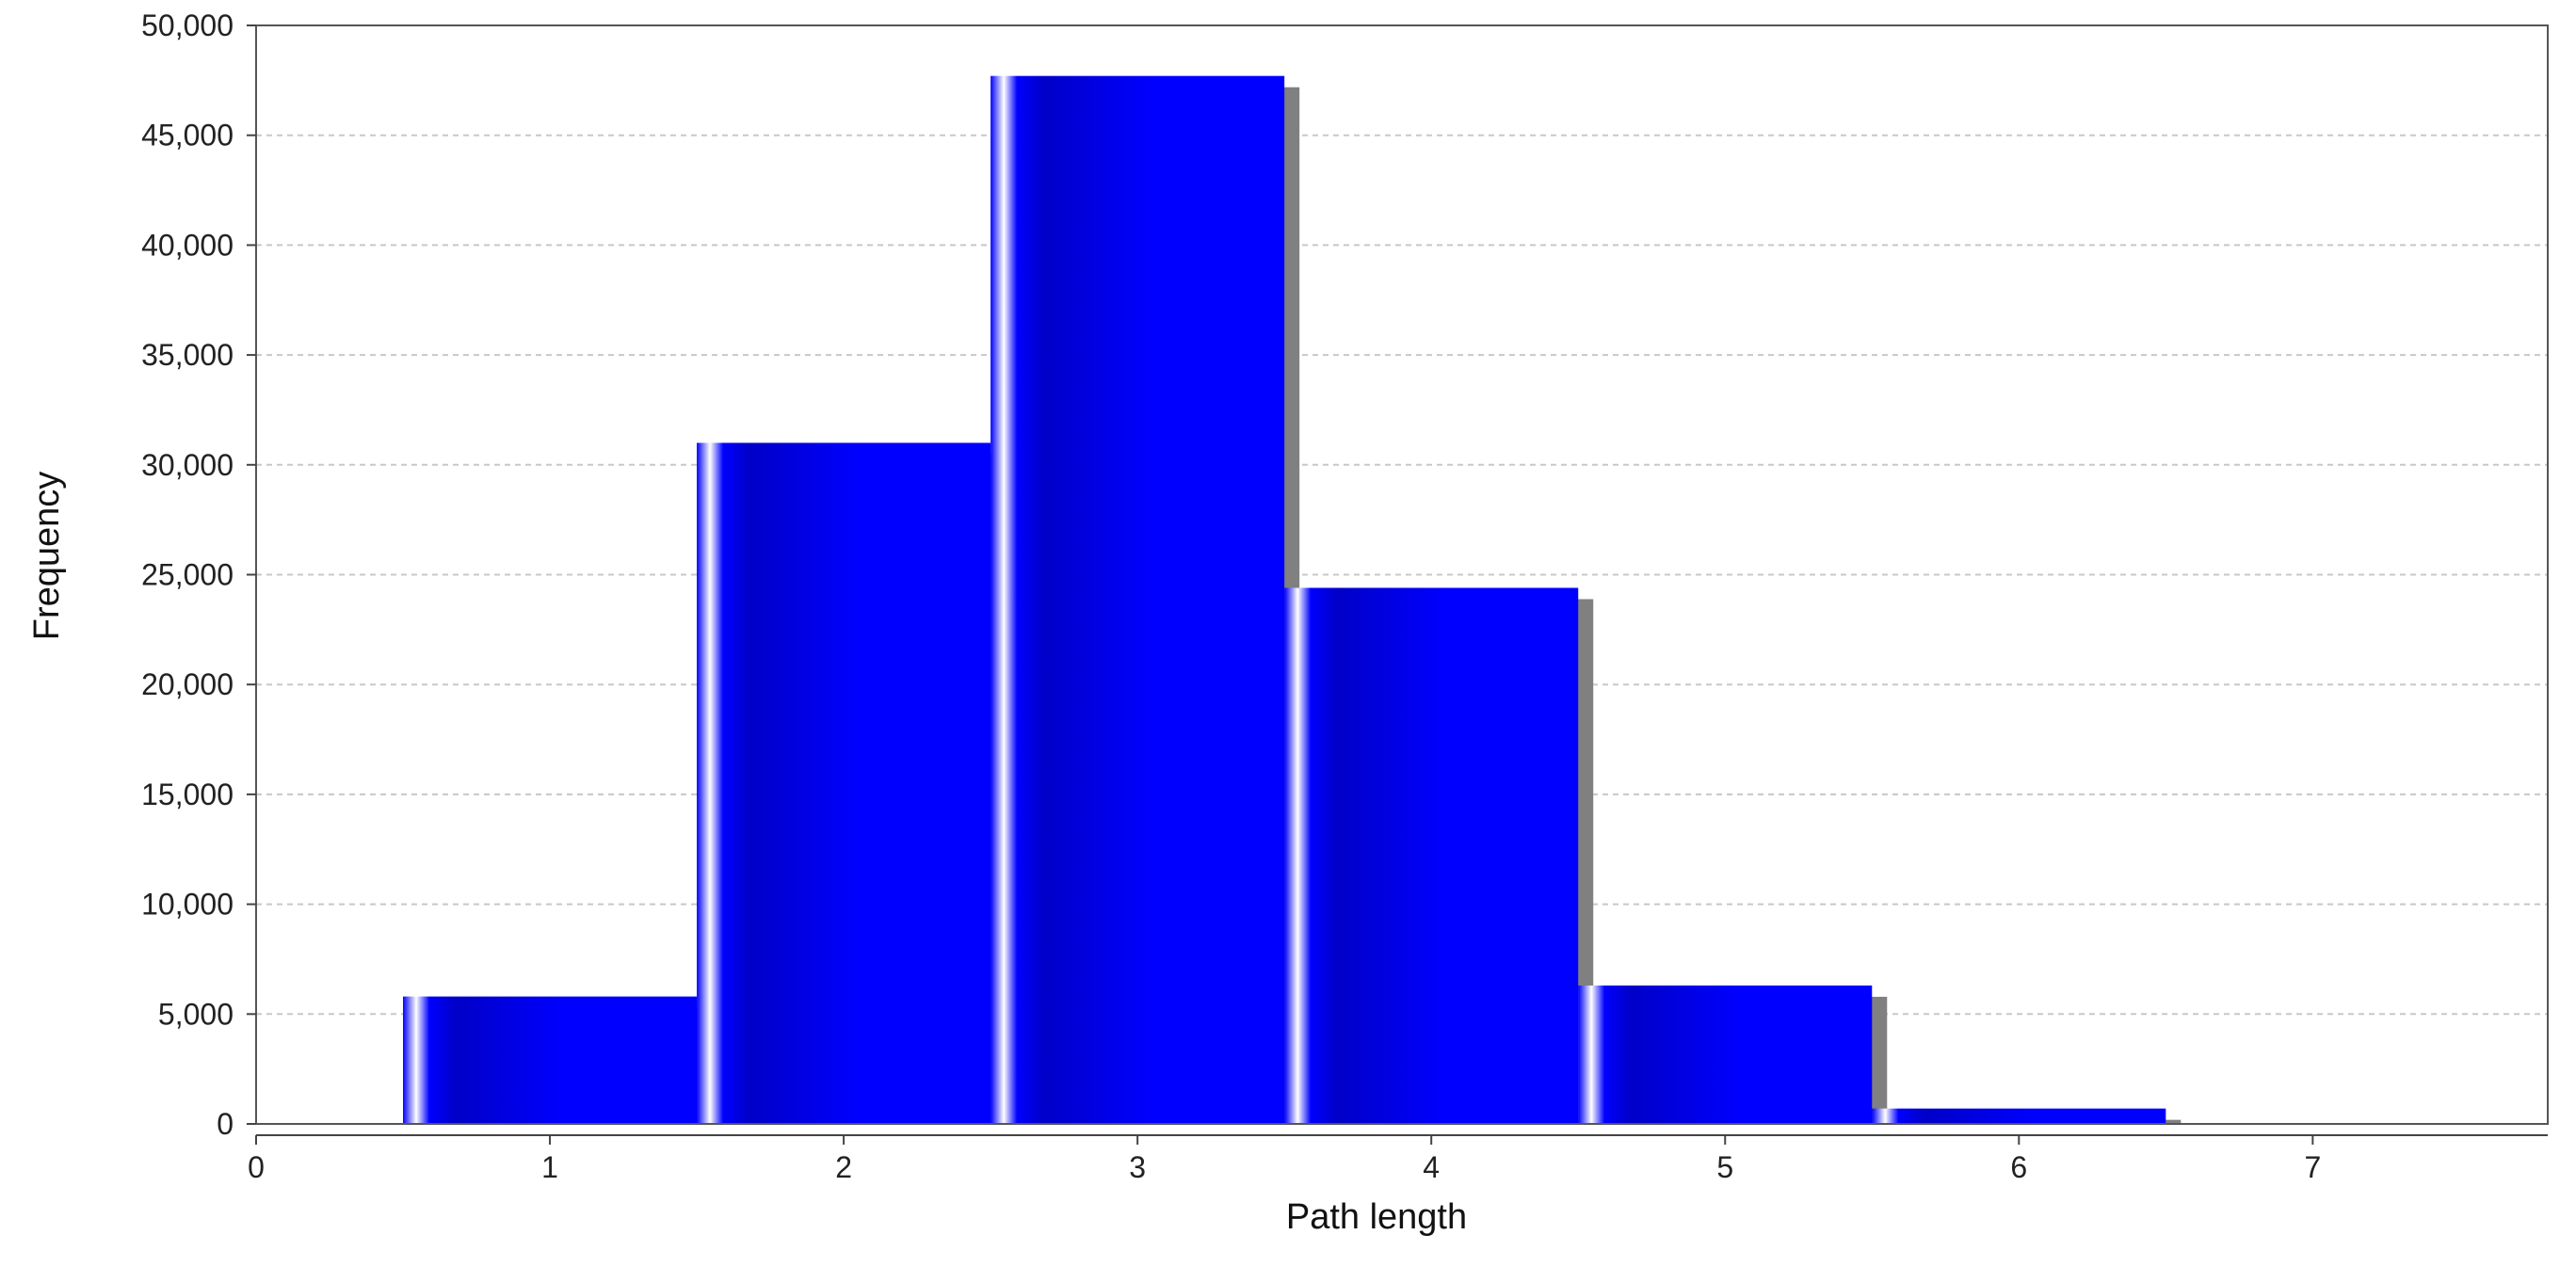 Image resolution: width=2576 pixels, height=1267 pixels. What do you see at coordinates (1724, 1167) in the screenshot?
I see `x-tick-label: 5` at bounding box center [1724, 1167].